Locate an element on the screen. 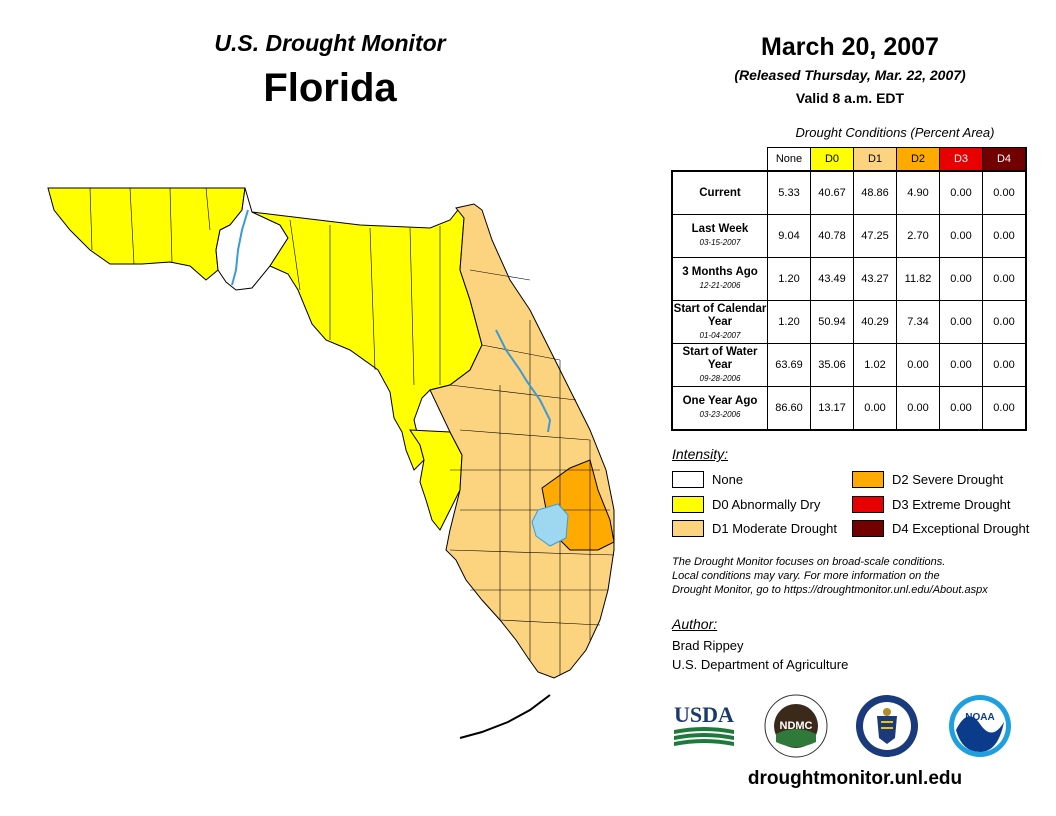 This screenshot has width=1056, height=816. col-header-none: None is located at coordinates (789, 159).